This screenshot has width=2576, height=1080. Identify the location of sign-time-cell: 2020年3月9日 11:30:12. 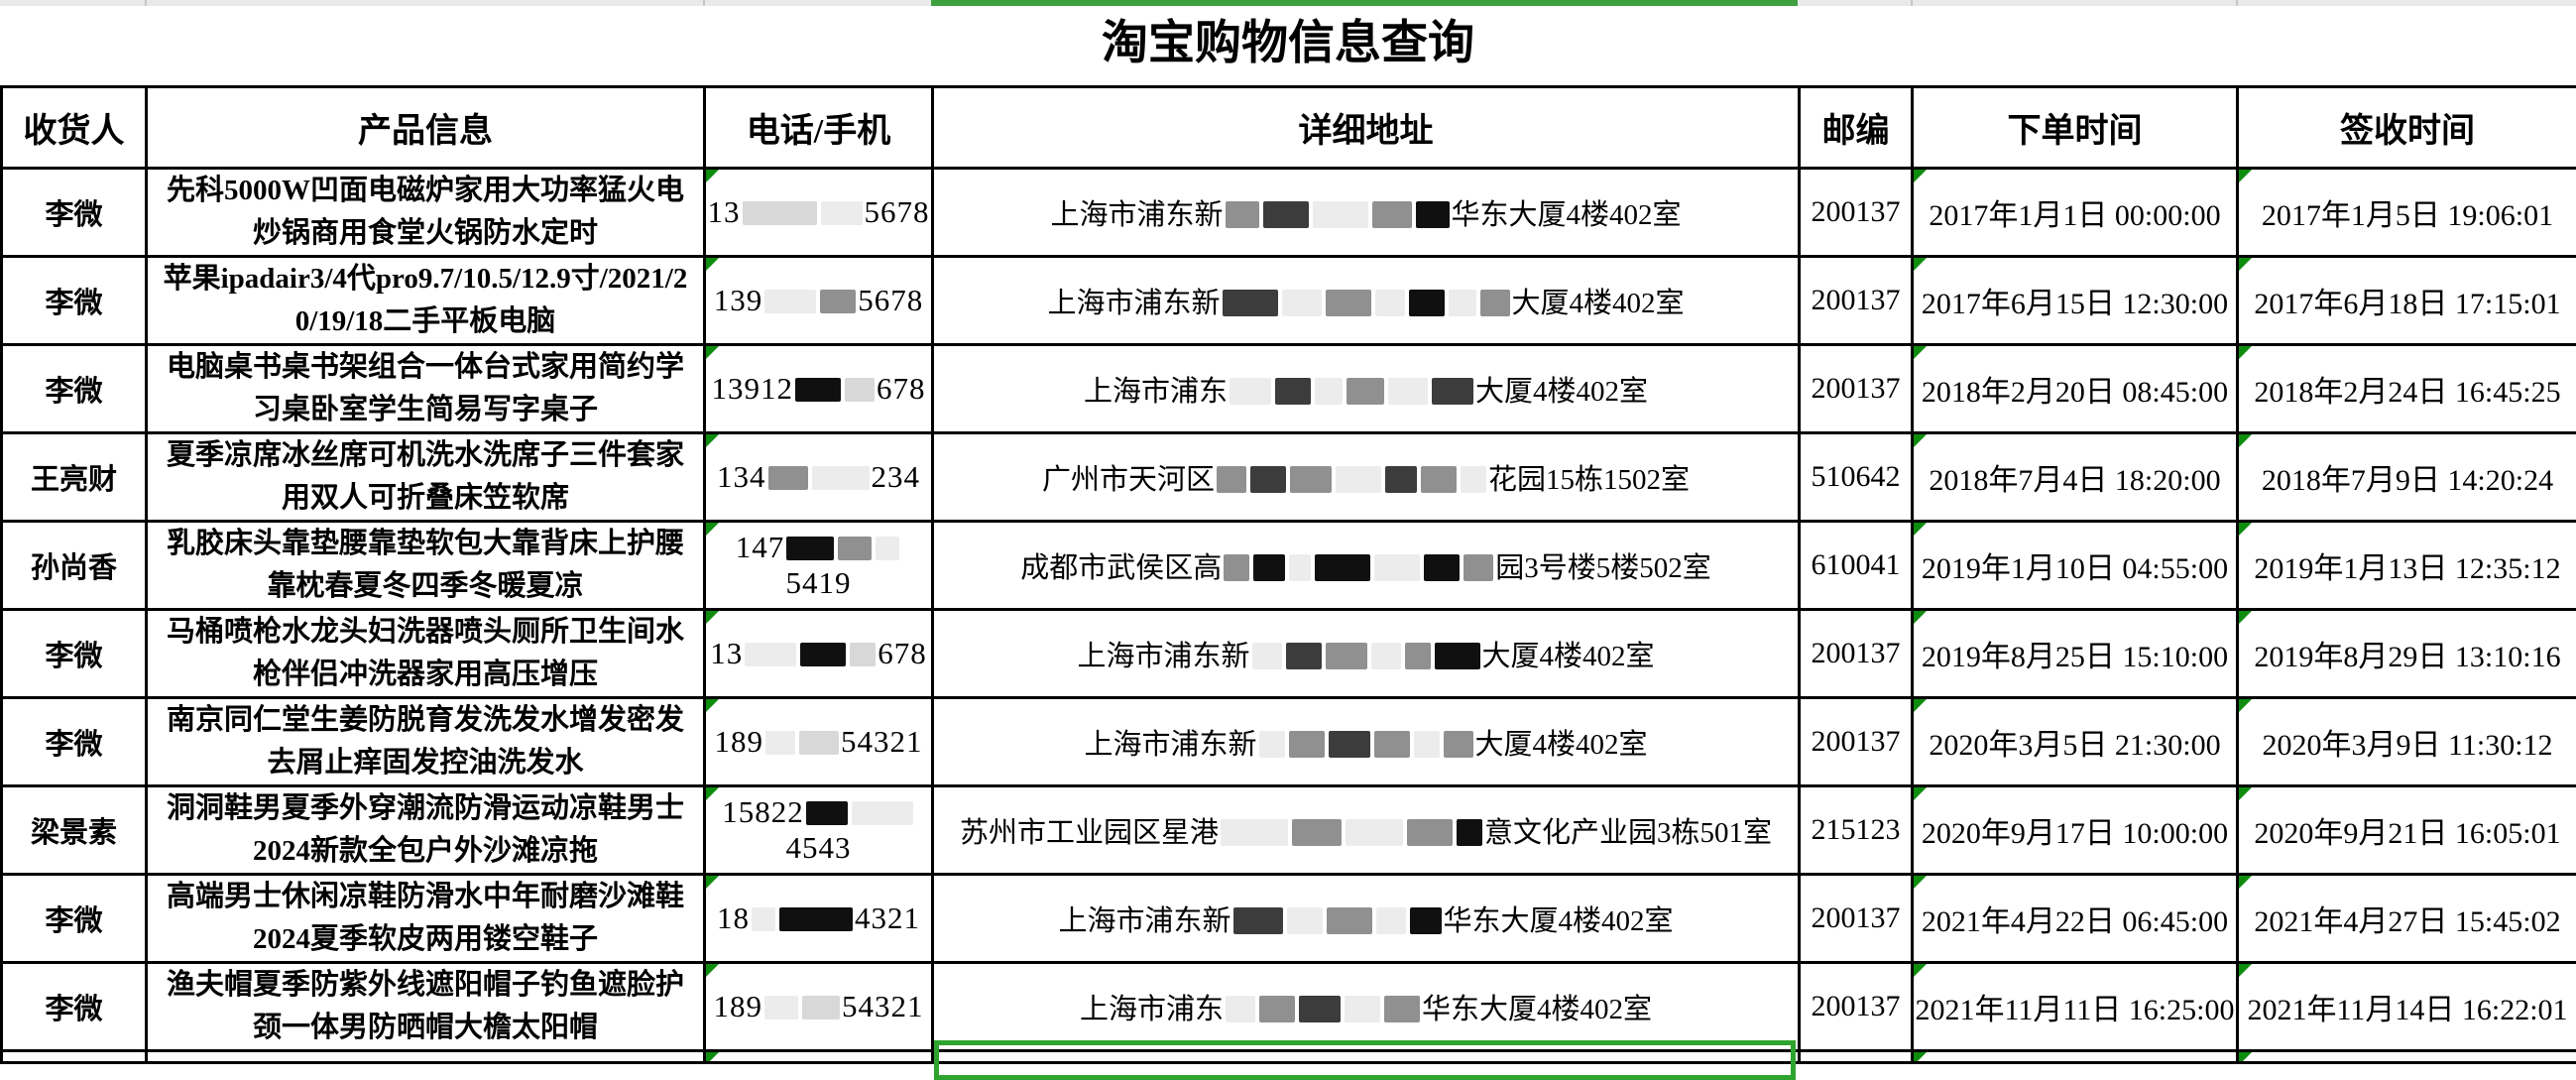
(2407, 742).